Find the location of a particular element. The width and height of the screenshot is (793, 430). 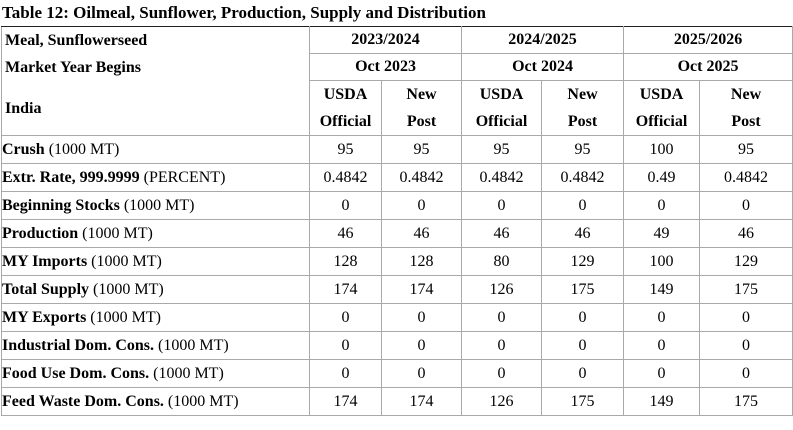

row-label: Production (1000 MT) is located at coordinates (155, 233).